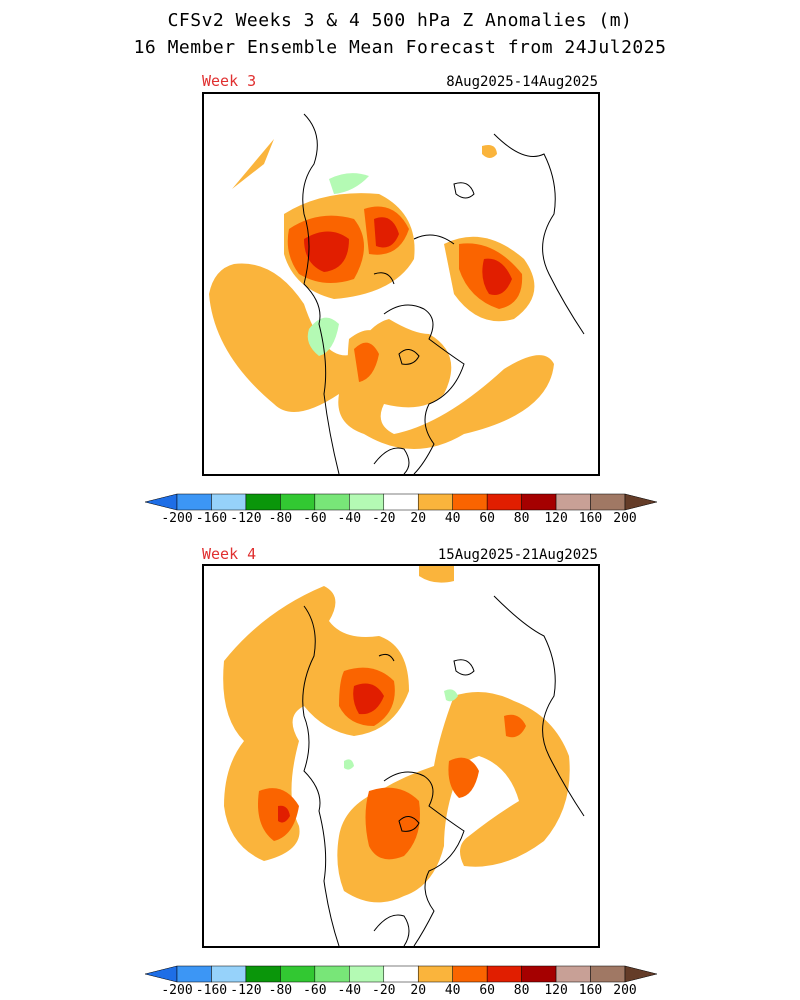  I want to click on week3-colorbar, so click(401, 502).